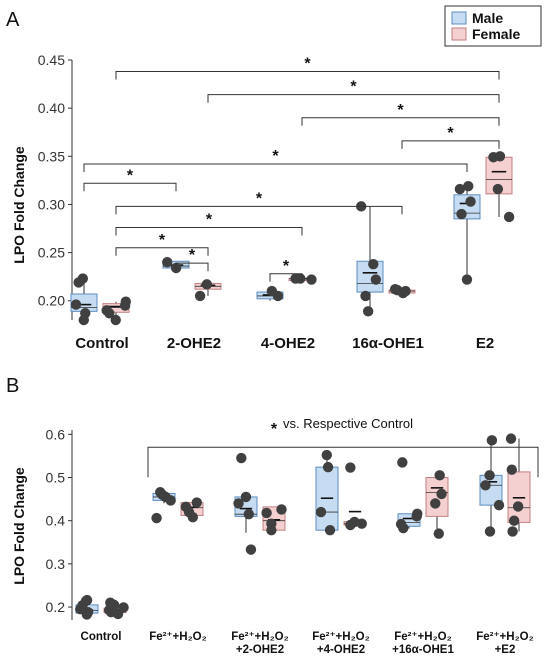 This screenshot has width=550, height=662. What do you see at coordinates (194, 343) in the screenshot?
I see `x-tick-label: 2-OHE2` at bounding box center [194, 343].